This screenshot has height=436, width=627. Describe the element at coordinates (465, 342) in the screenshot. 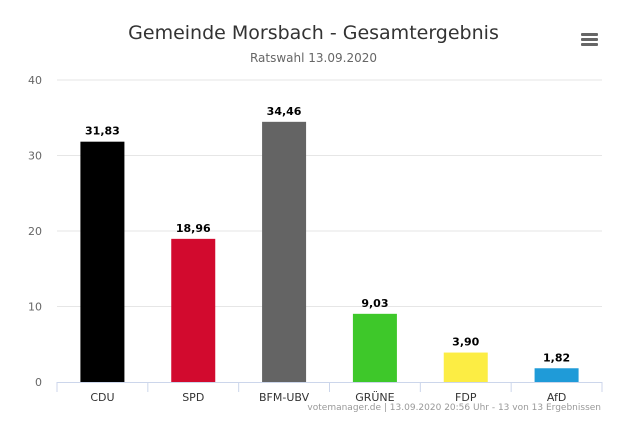

I see `data-label: 3,90` at that location.